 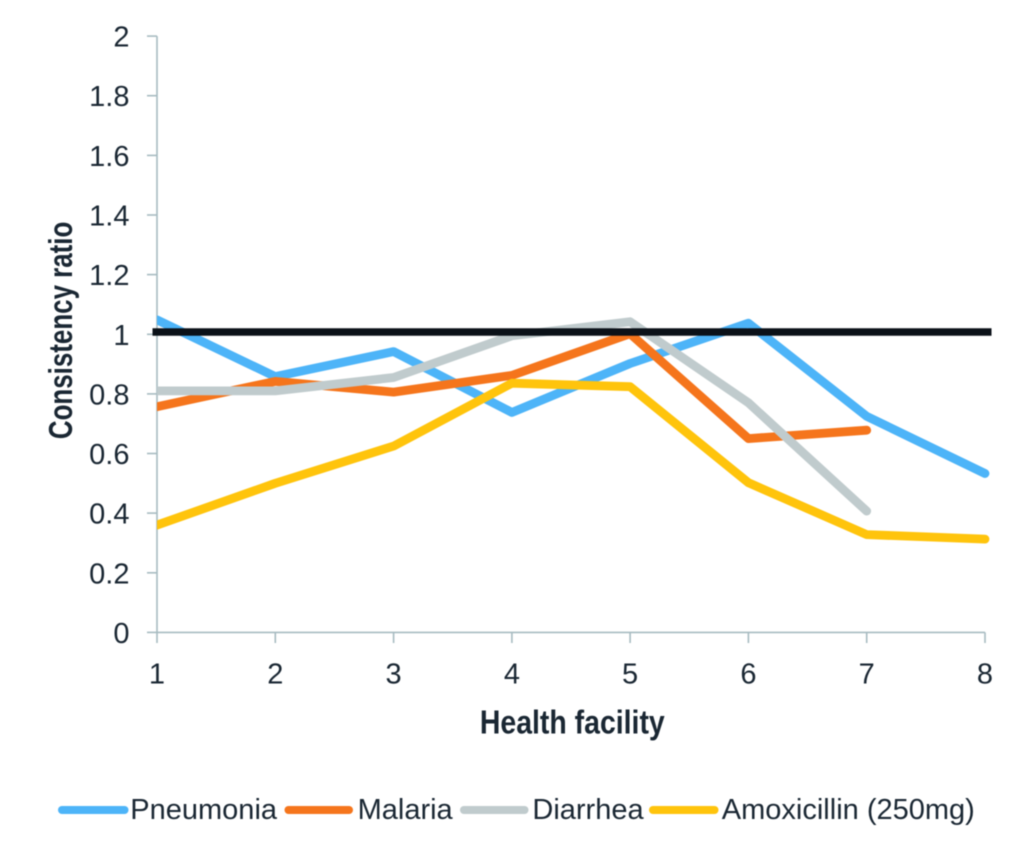 I want to click on svg-text: 0.2, so click(x=109, y=574).